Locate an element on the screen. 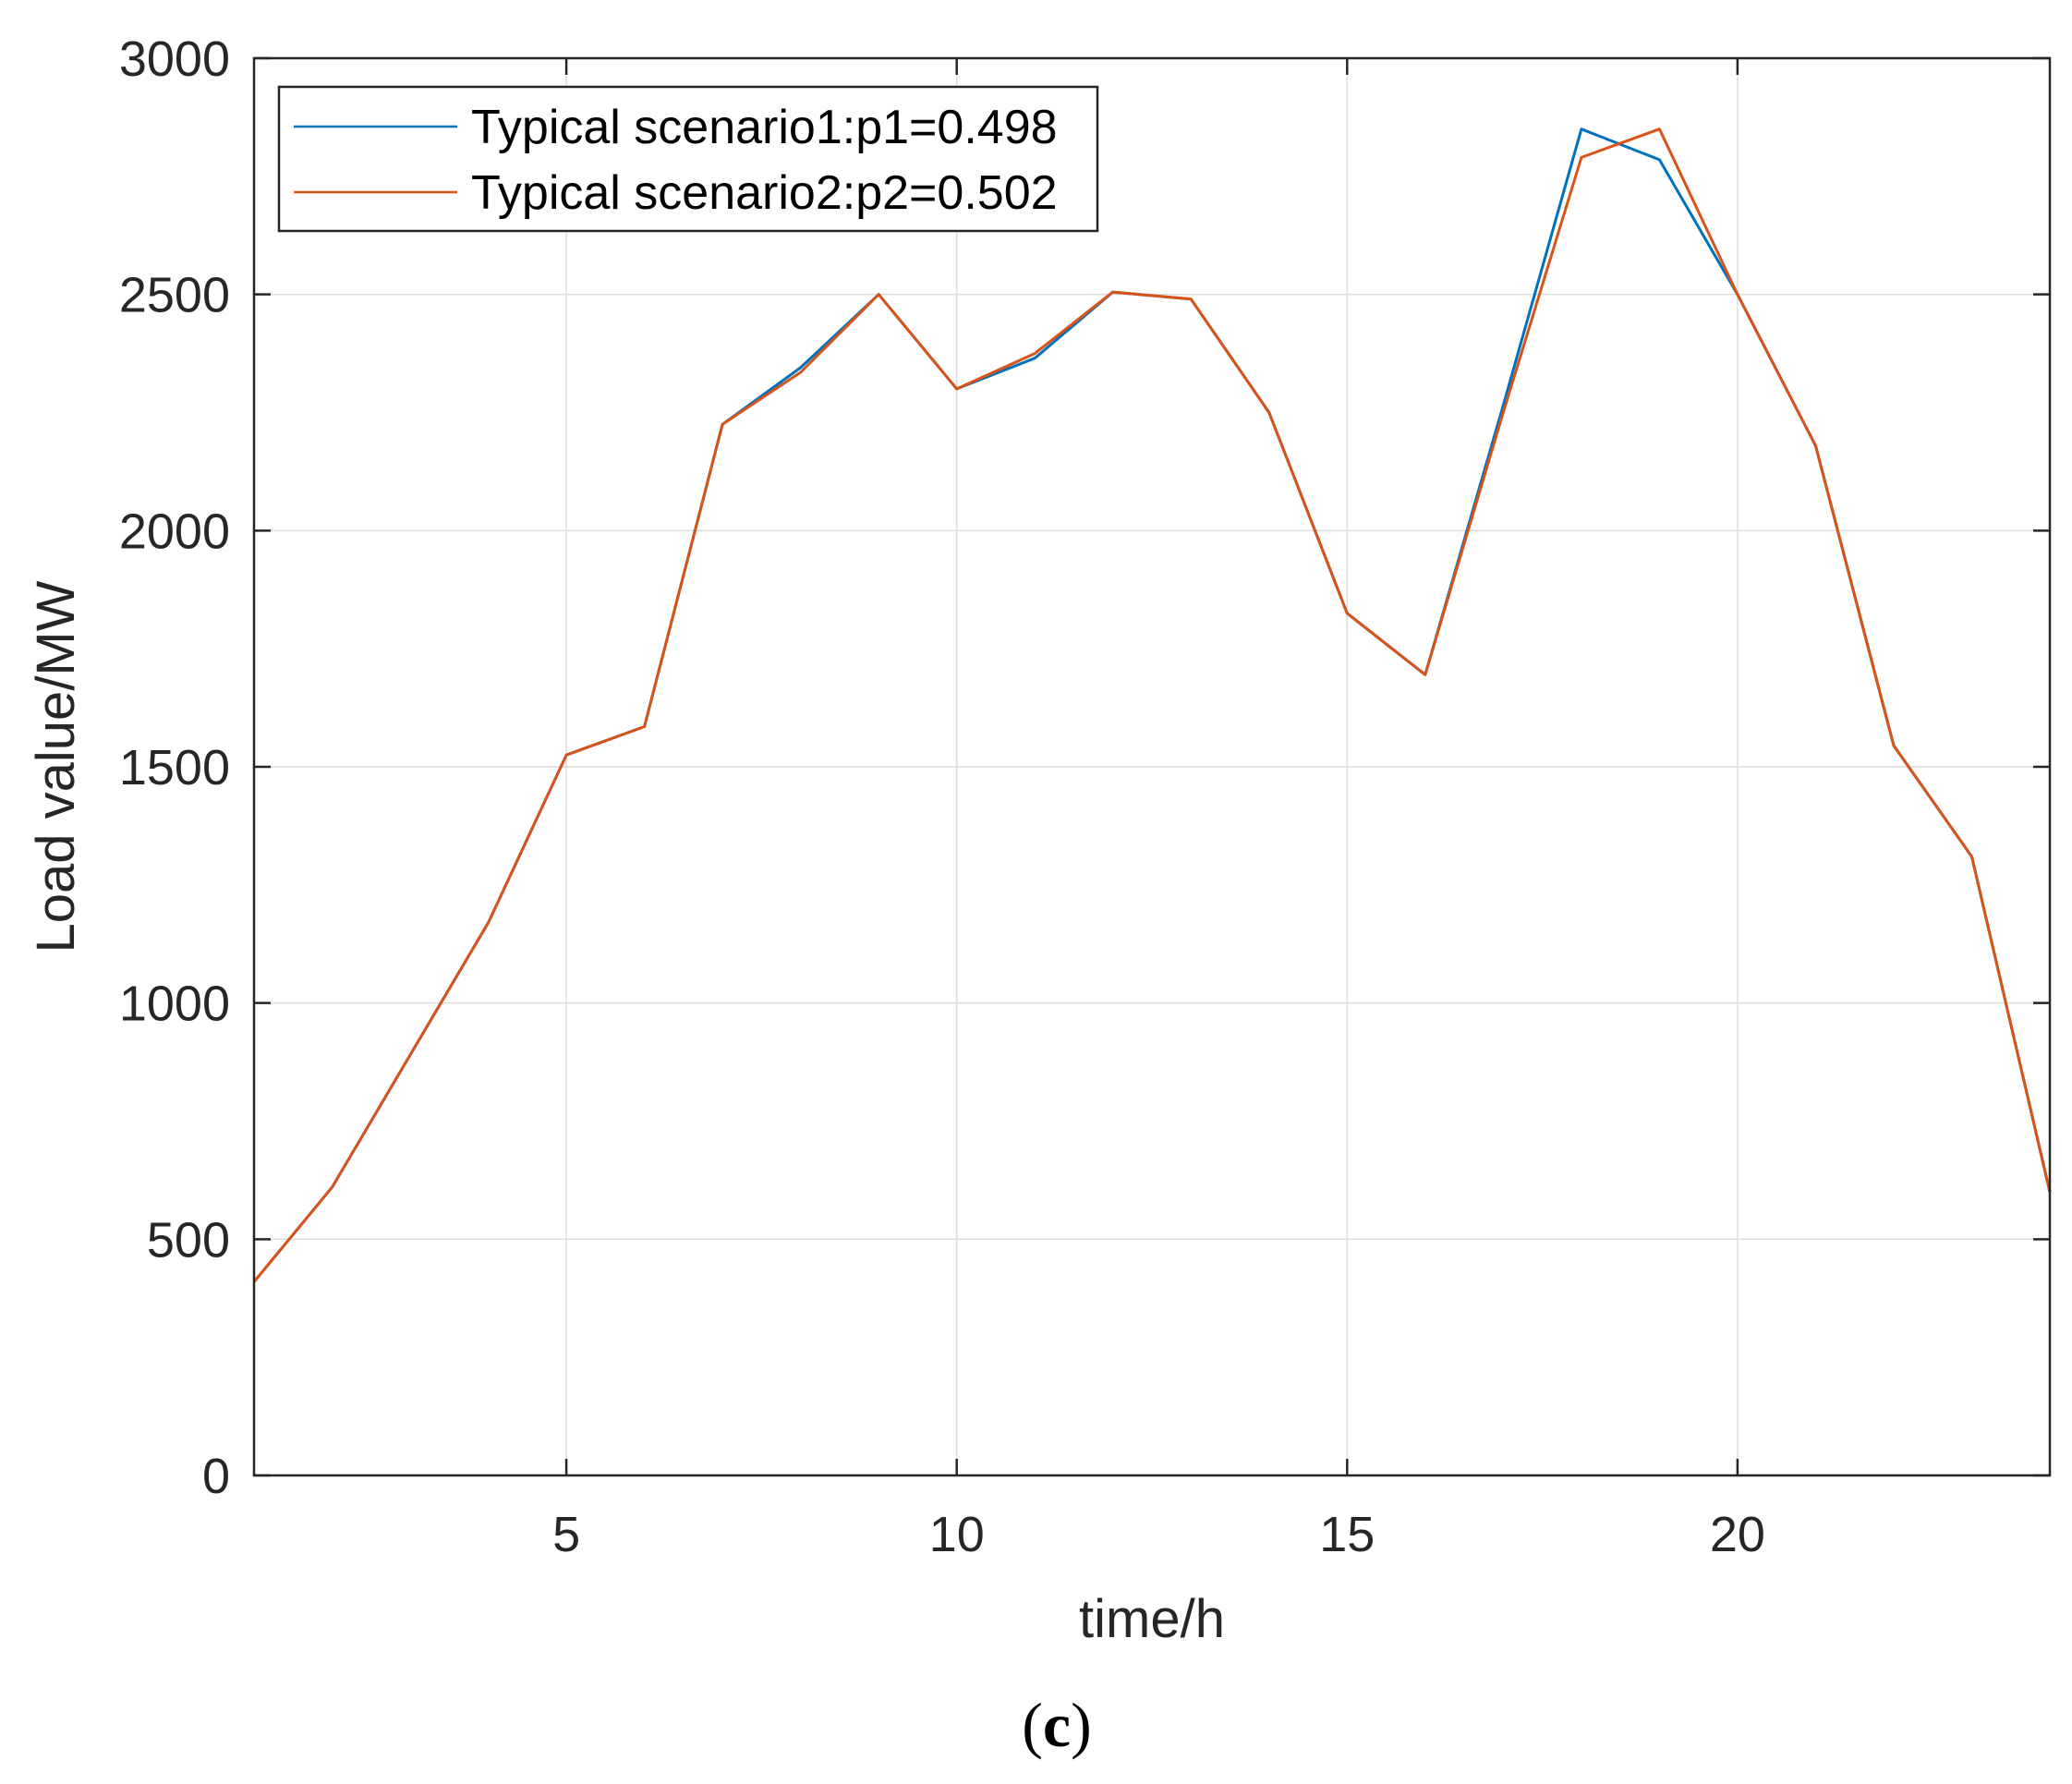  panel-label-letter: c is located at coordinates (1057, 1725).